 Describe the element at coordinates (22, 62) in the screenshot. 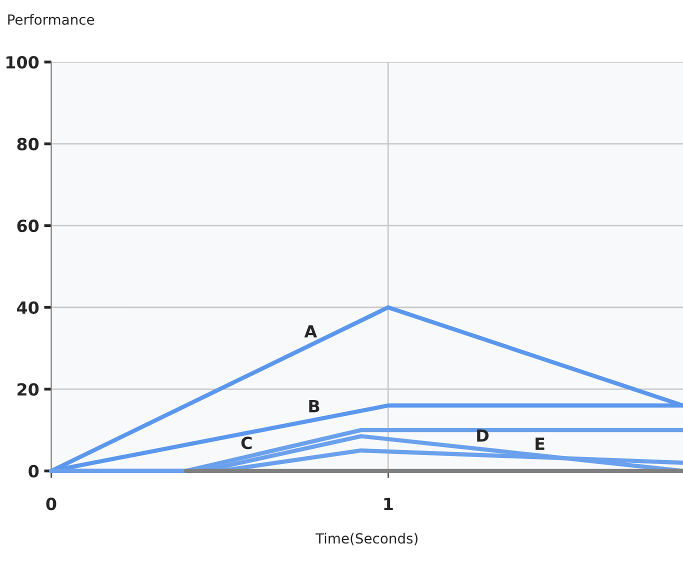

I see `y-tick-label: 100` at that location.